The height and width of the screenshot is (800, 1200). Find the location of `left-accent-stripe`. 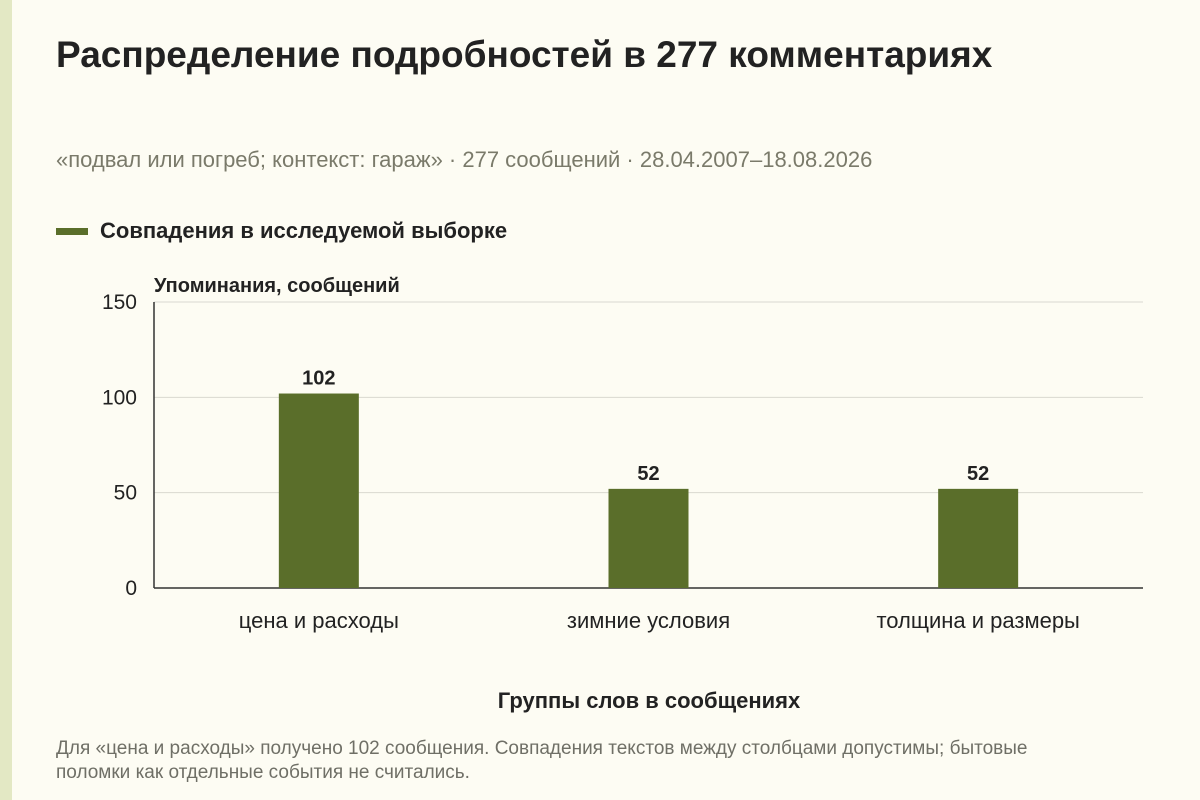

left-accent-stripe is located at coordinates (6, 400).